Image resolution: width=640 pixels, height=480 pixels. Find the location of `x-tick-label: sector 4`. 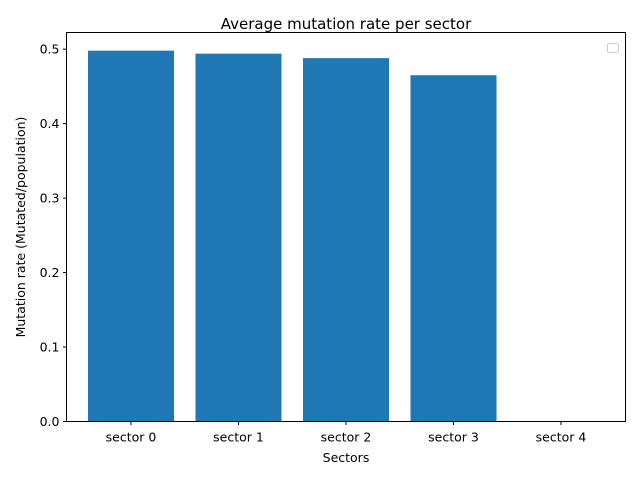

x-tick-label: sector 4 is located at coordinates (561, 437).